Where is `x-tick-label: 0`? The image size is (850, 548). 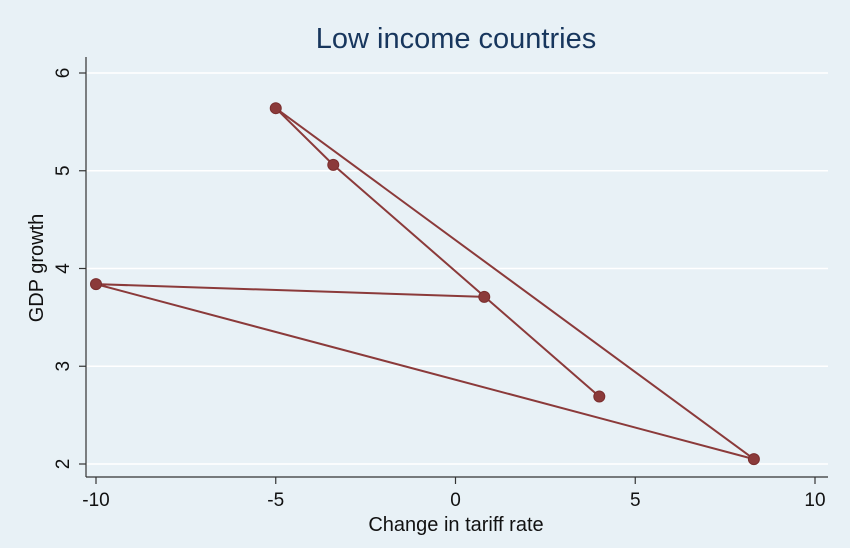 x-tick-label: 0 is located at coordinates (455, 500).